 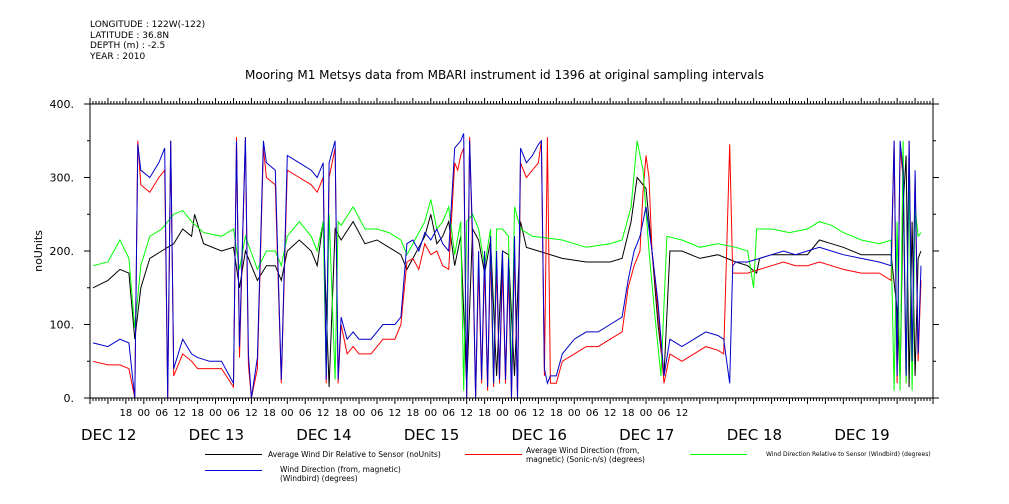 I want to click on x-hour-label-11: 12, so click(x=323, y=413).